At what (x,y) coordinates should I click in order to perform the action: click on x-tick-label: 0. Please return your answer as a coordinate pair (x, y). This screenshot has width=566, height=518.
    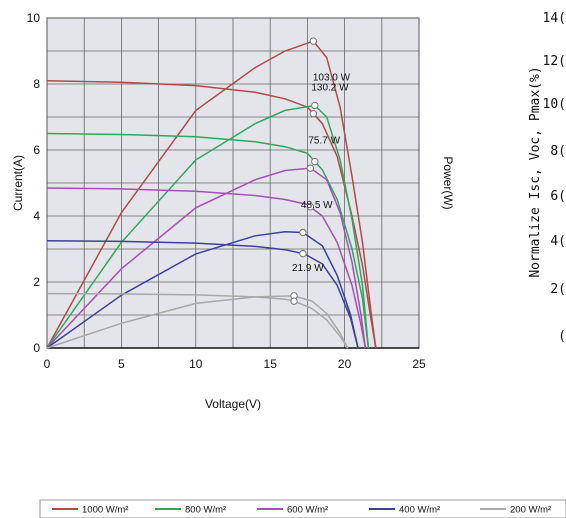
    Looking at the image, I should click on (47, 364).